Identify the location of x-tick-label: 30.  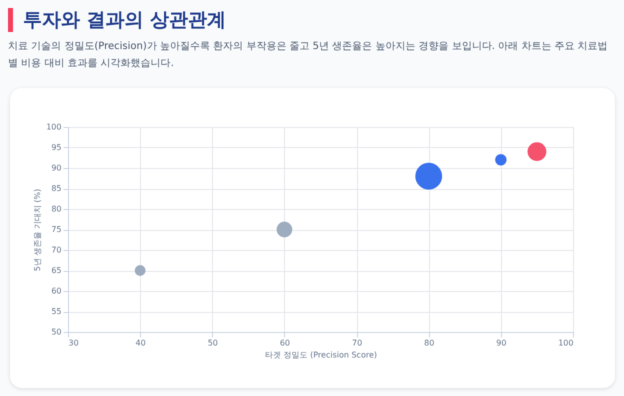
(73, 343).